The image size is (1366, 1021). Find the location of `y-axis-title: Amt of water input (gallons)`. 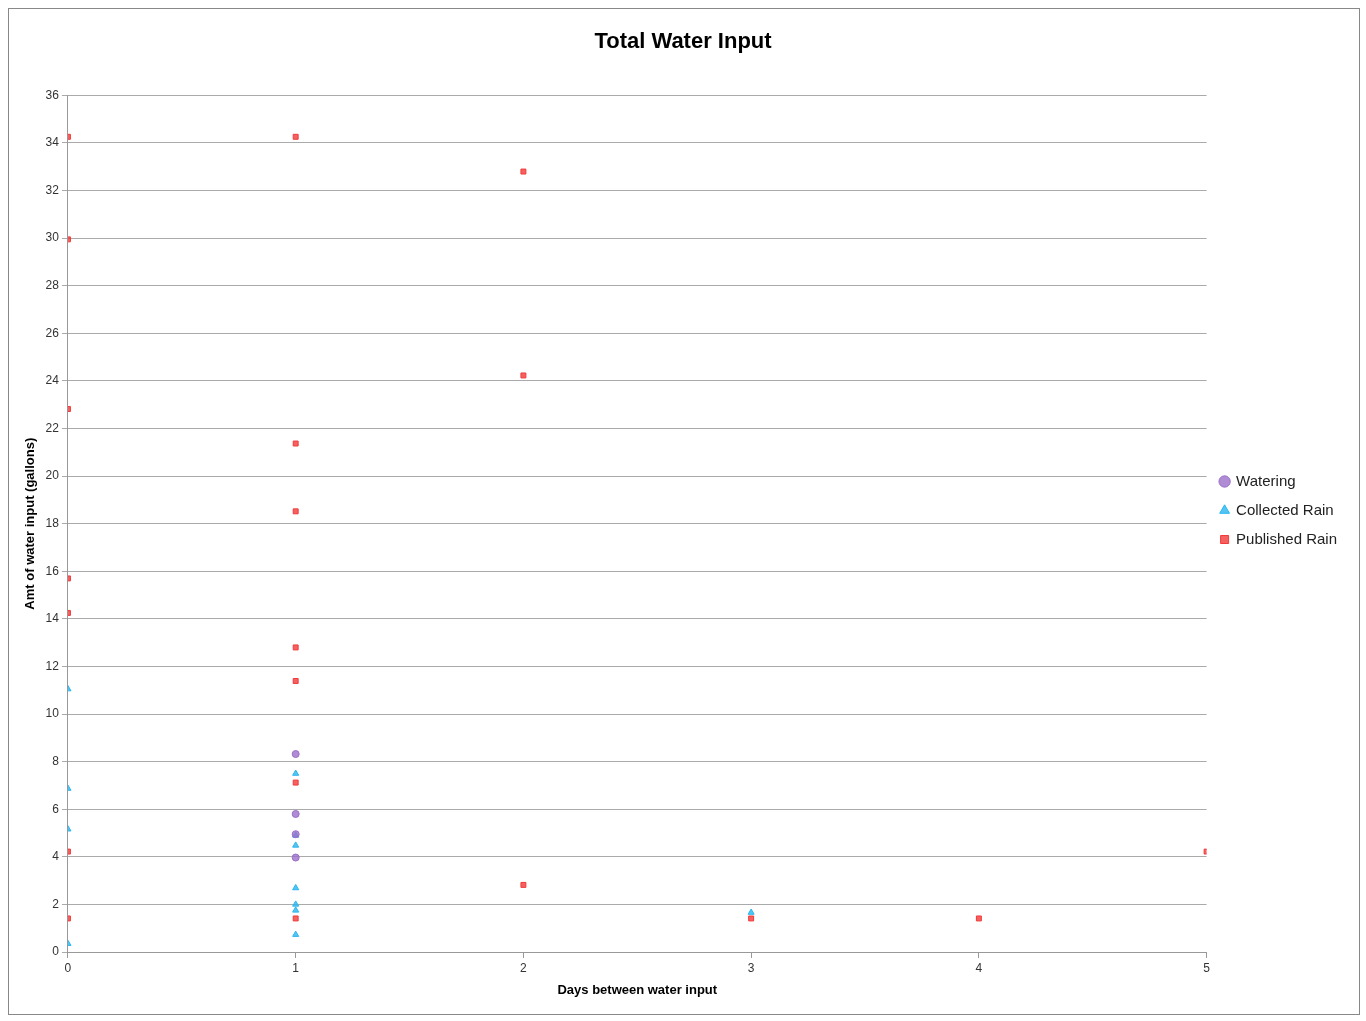

y-axis-title: Amt of water input (gallons) is located at coordinates (30, 523).